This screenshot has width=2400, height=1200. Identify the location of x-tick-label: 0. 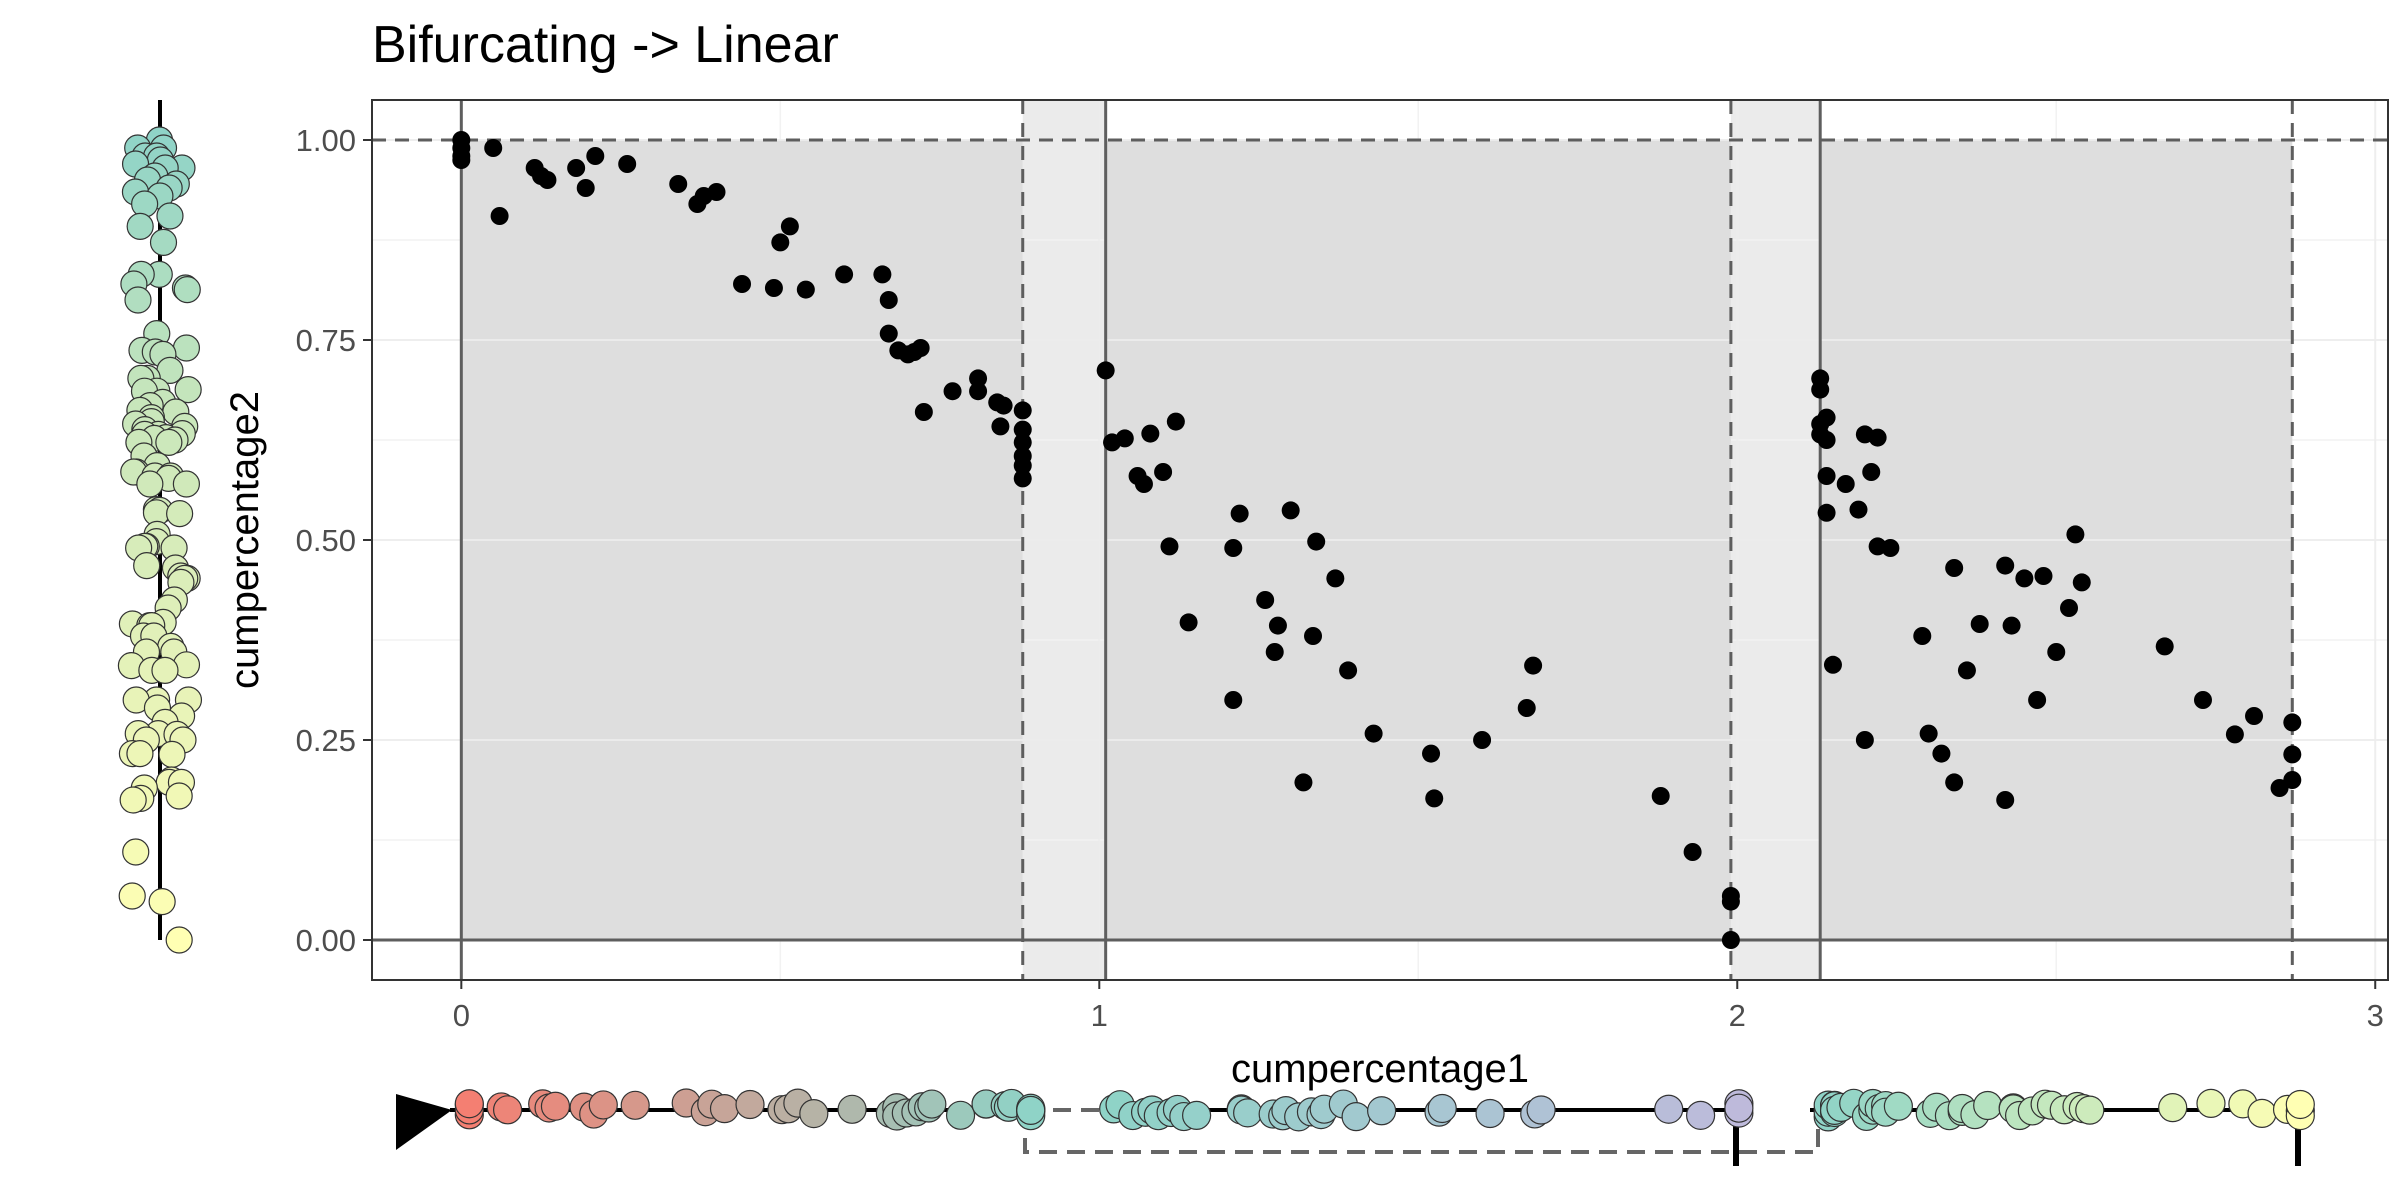
(461, 1015).